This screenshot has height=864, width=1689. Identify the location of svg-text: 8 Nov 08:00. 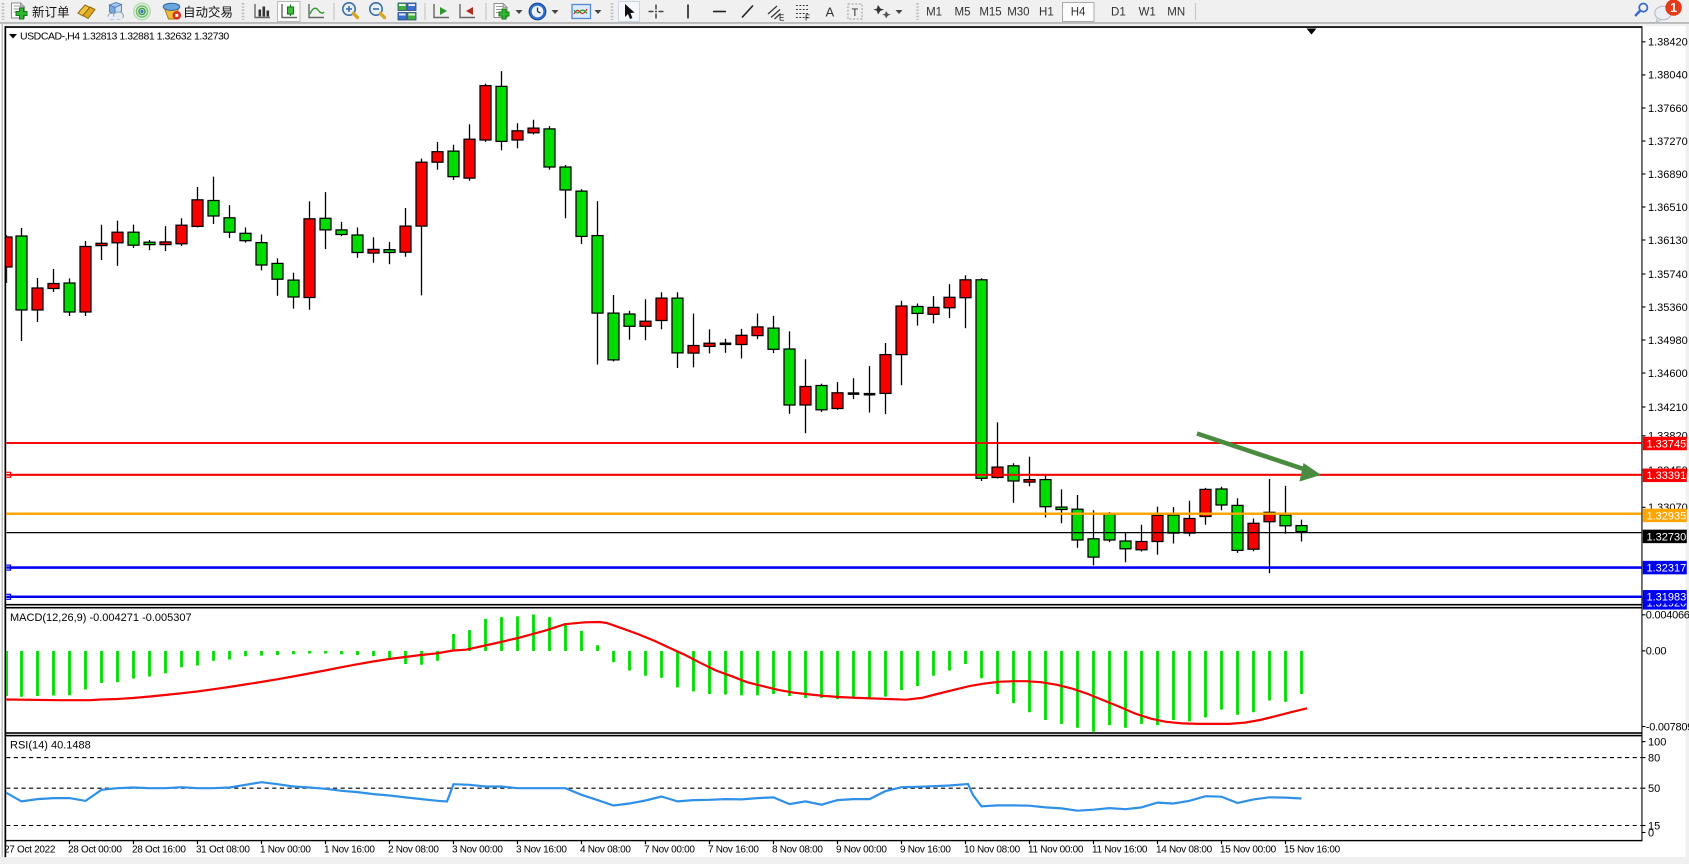
(797, 849).